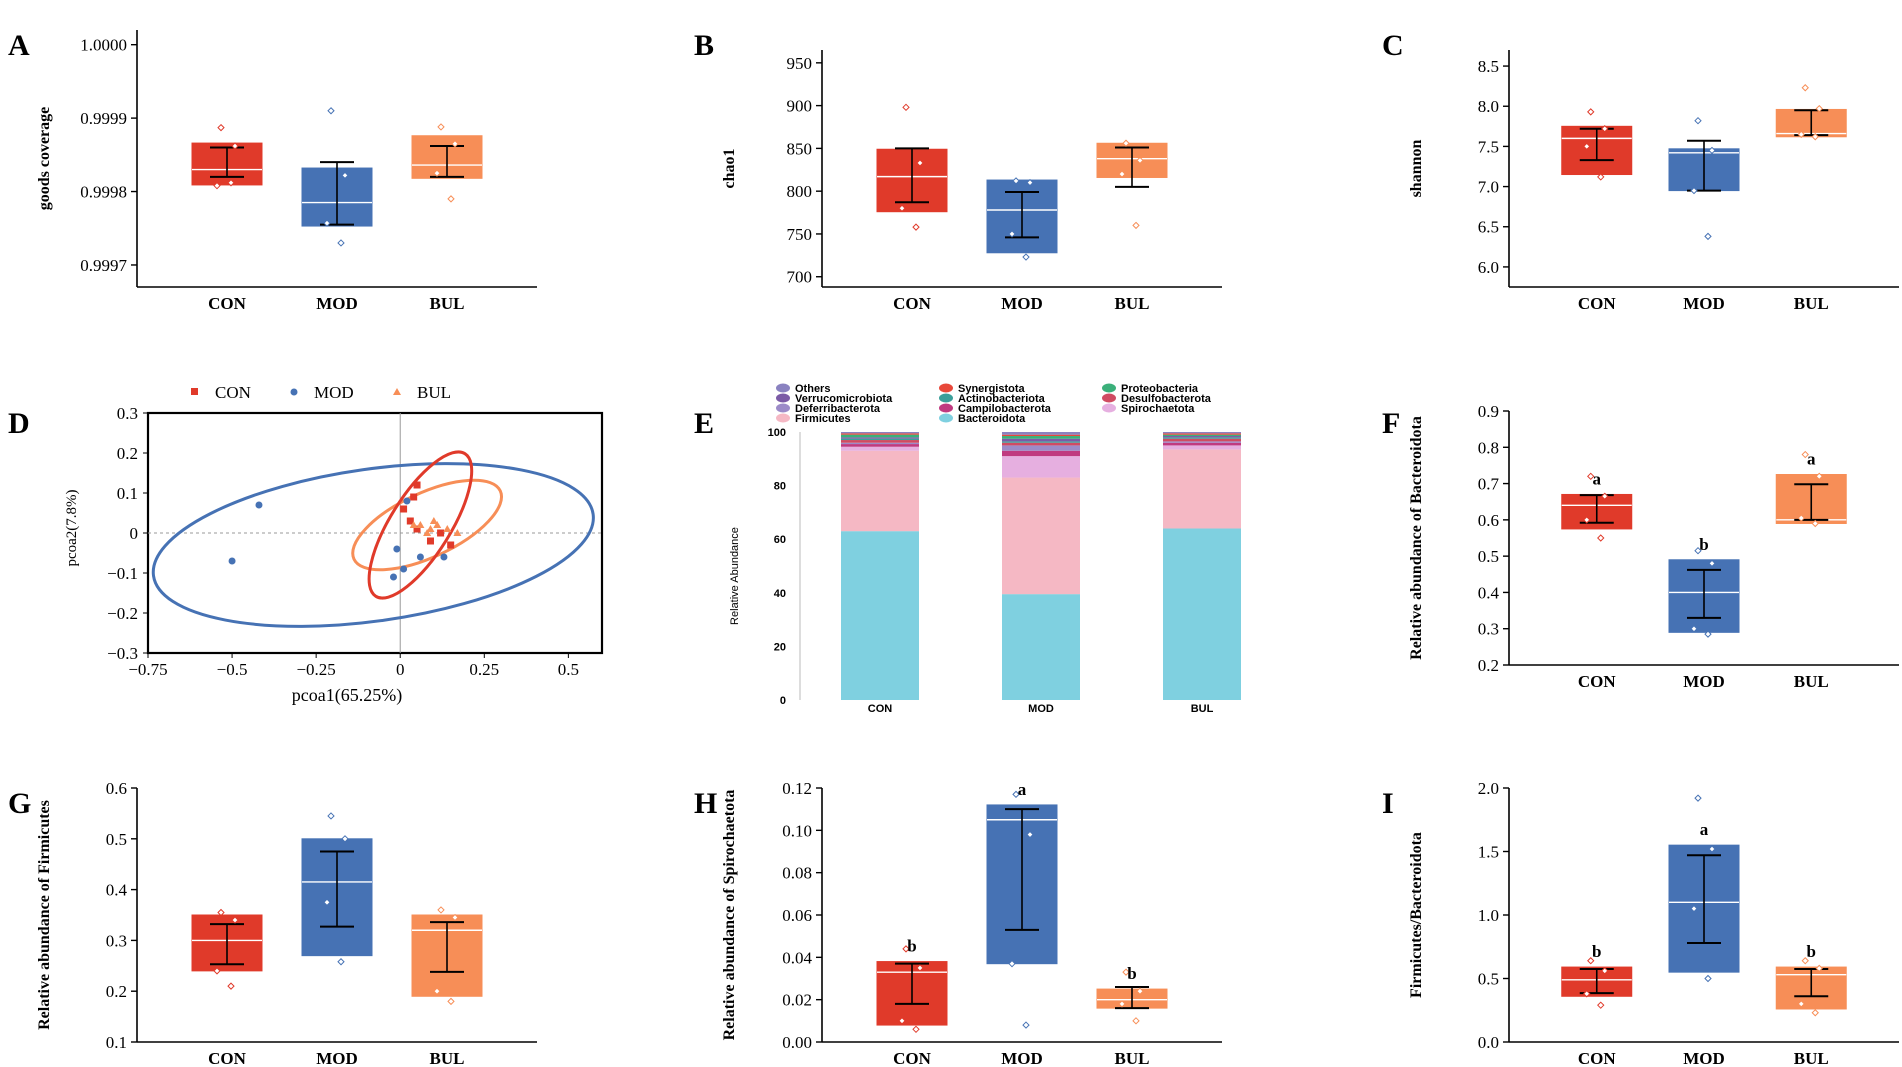 The image size is (1902, 1067). I want to click on bar-segment-proteobacteria, so click(1041, 437).